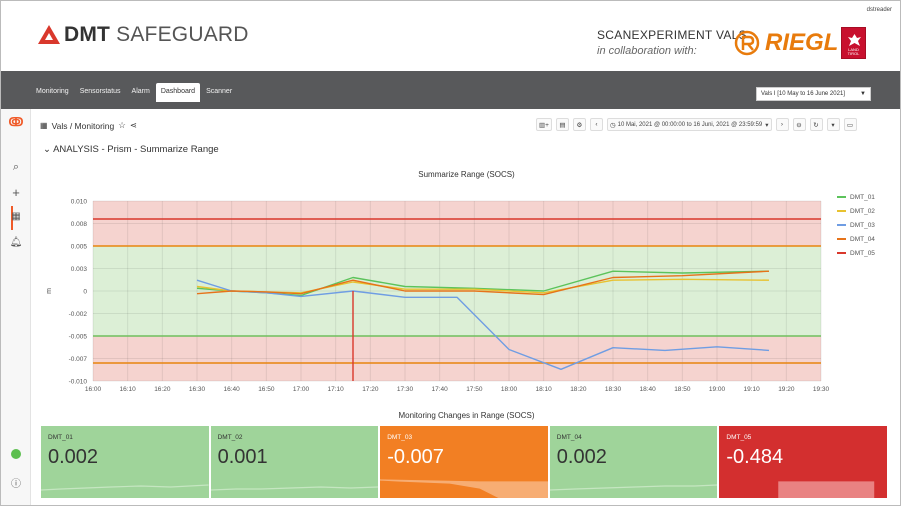 Image resolution: width=901 pixels, height=506 pixels. Describe the element at coordinates (16, 454) in the screenshot. I see `user-avatar` at that location.